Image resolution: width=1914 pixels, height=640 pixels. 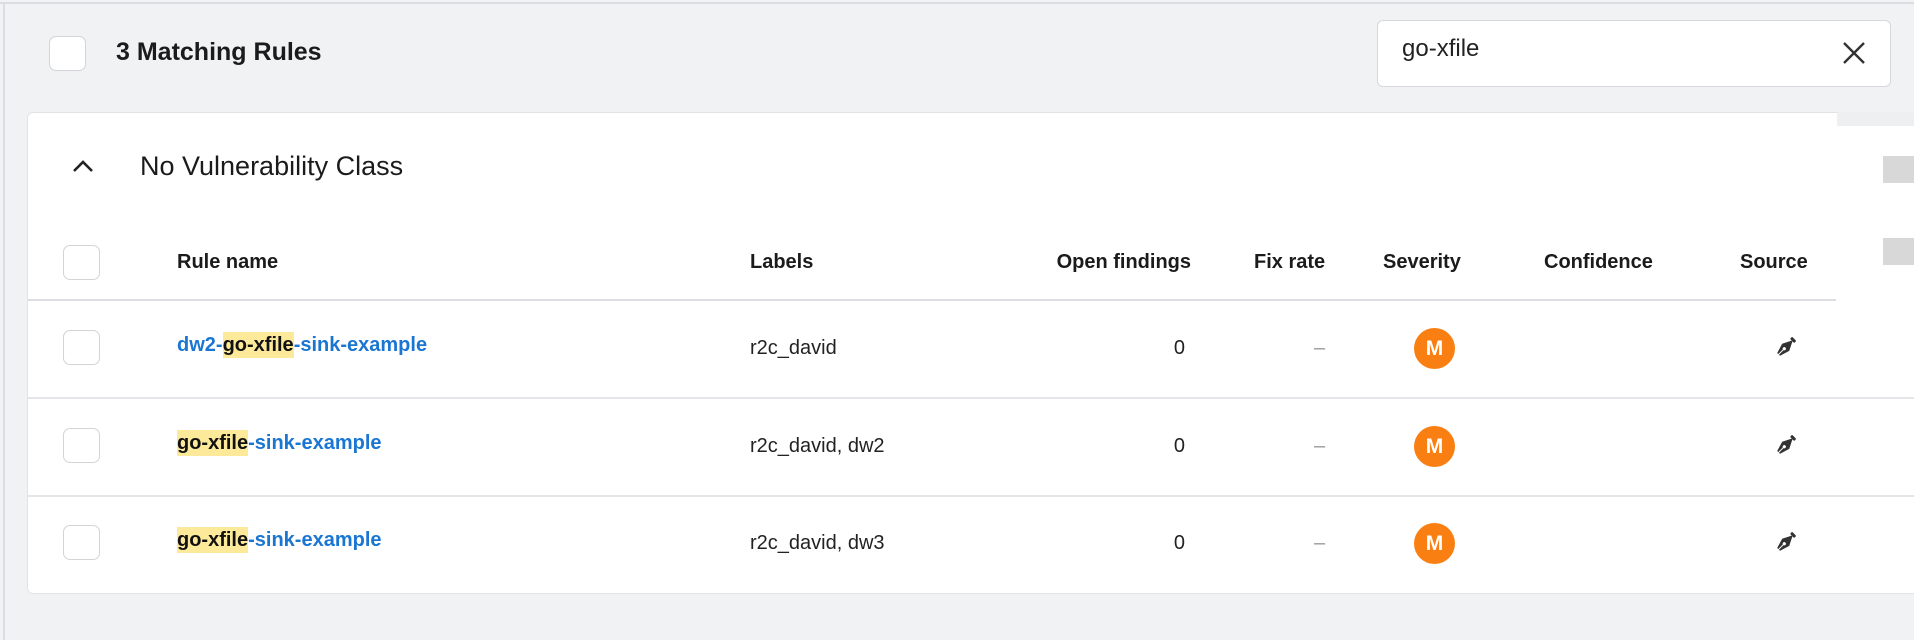 I want to click on search-box, so click(x=1634, y=53).